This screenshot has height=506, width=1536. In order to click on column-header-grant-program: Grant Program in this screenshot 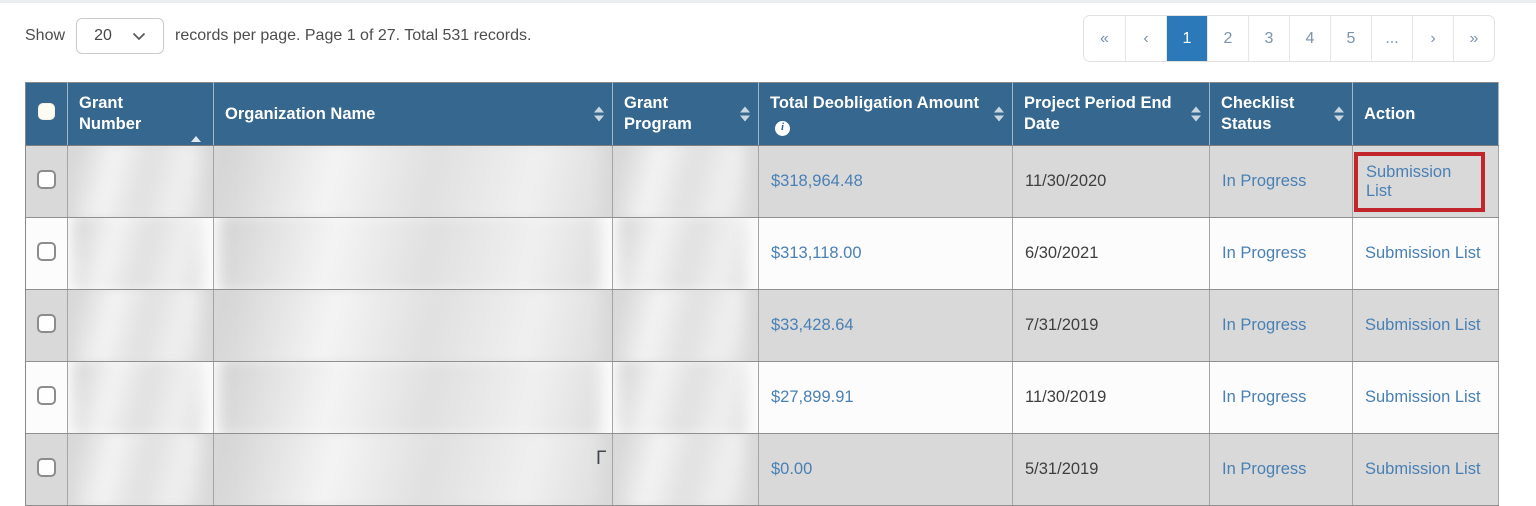, I will do `click(685, 114)`.